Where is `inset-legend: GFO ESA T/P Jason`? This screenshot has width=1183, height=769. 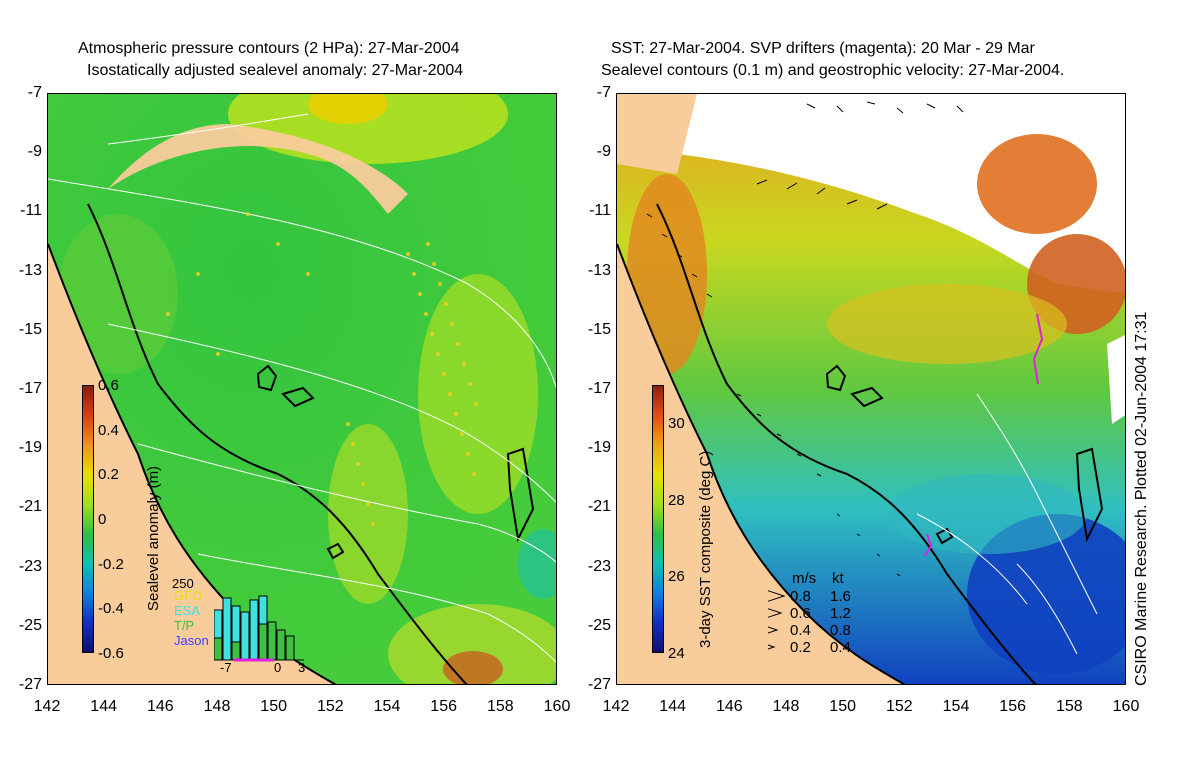
inset-legend: GFO ESA T/P Jason is located at coordinates (191, 618).